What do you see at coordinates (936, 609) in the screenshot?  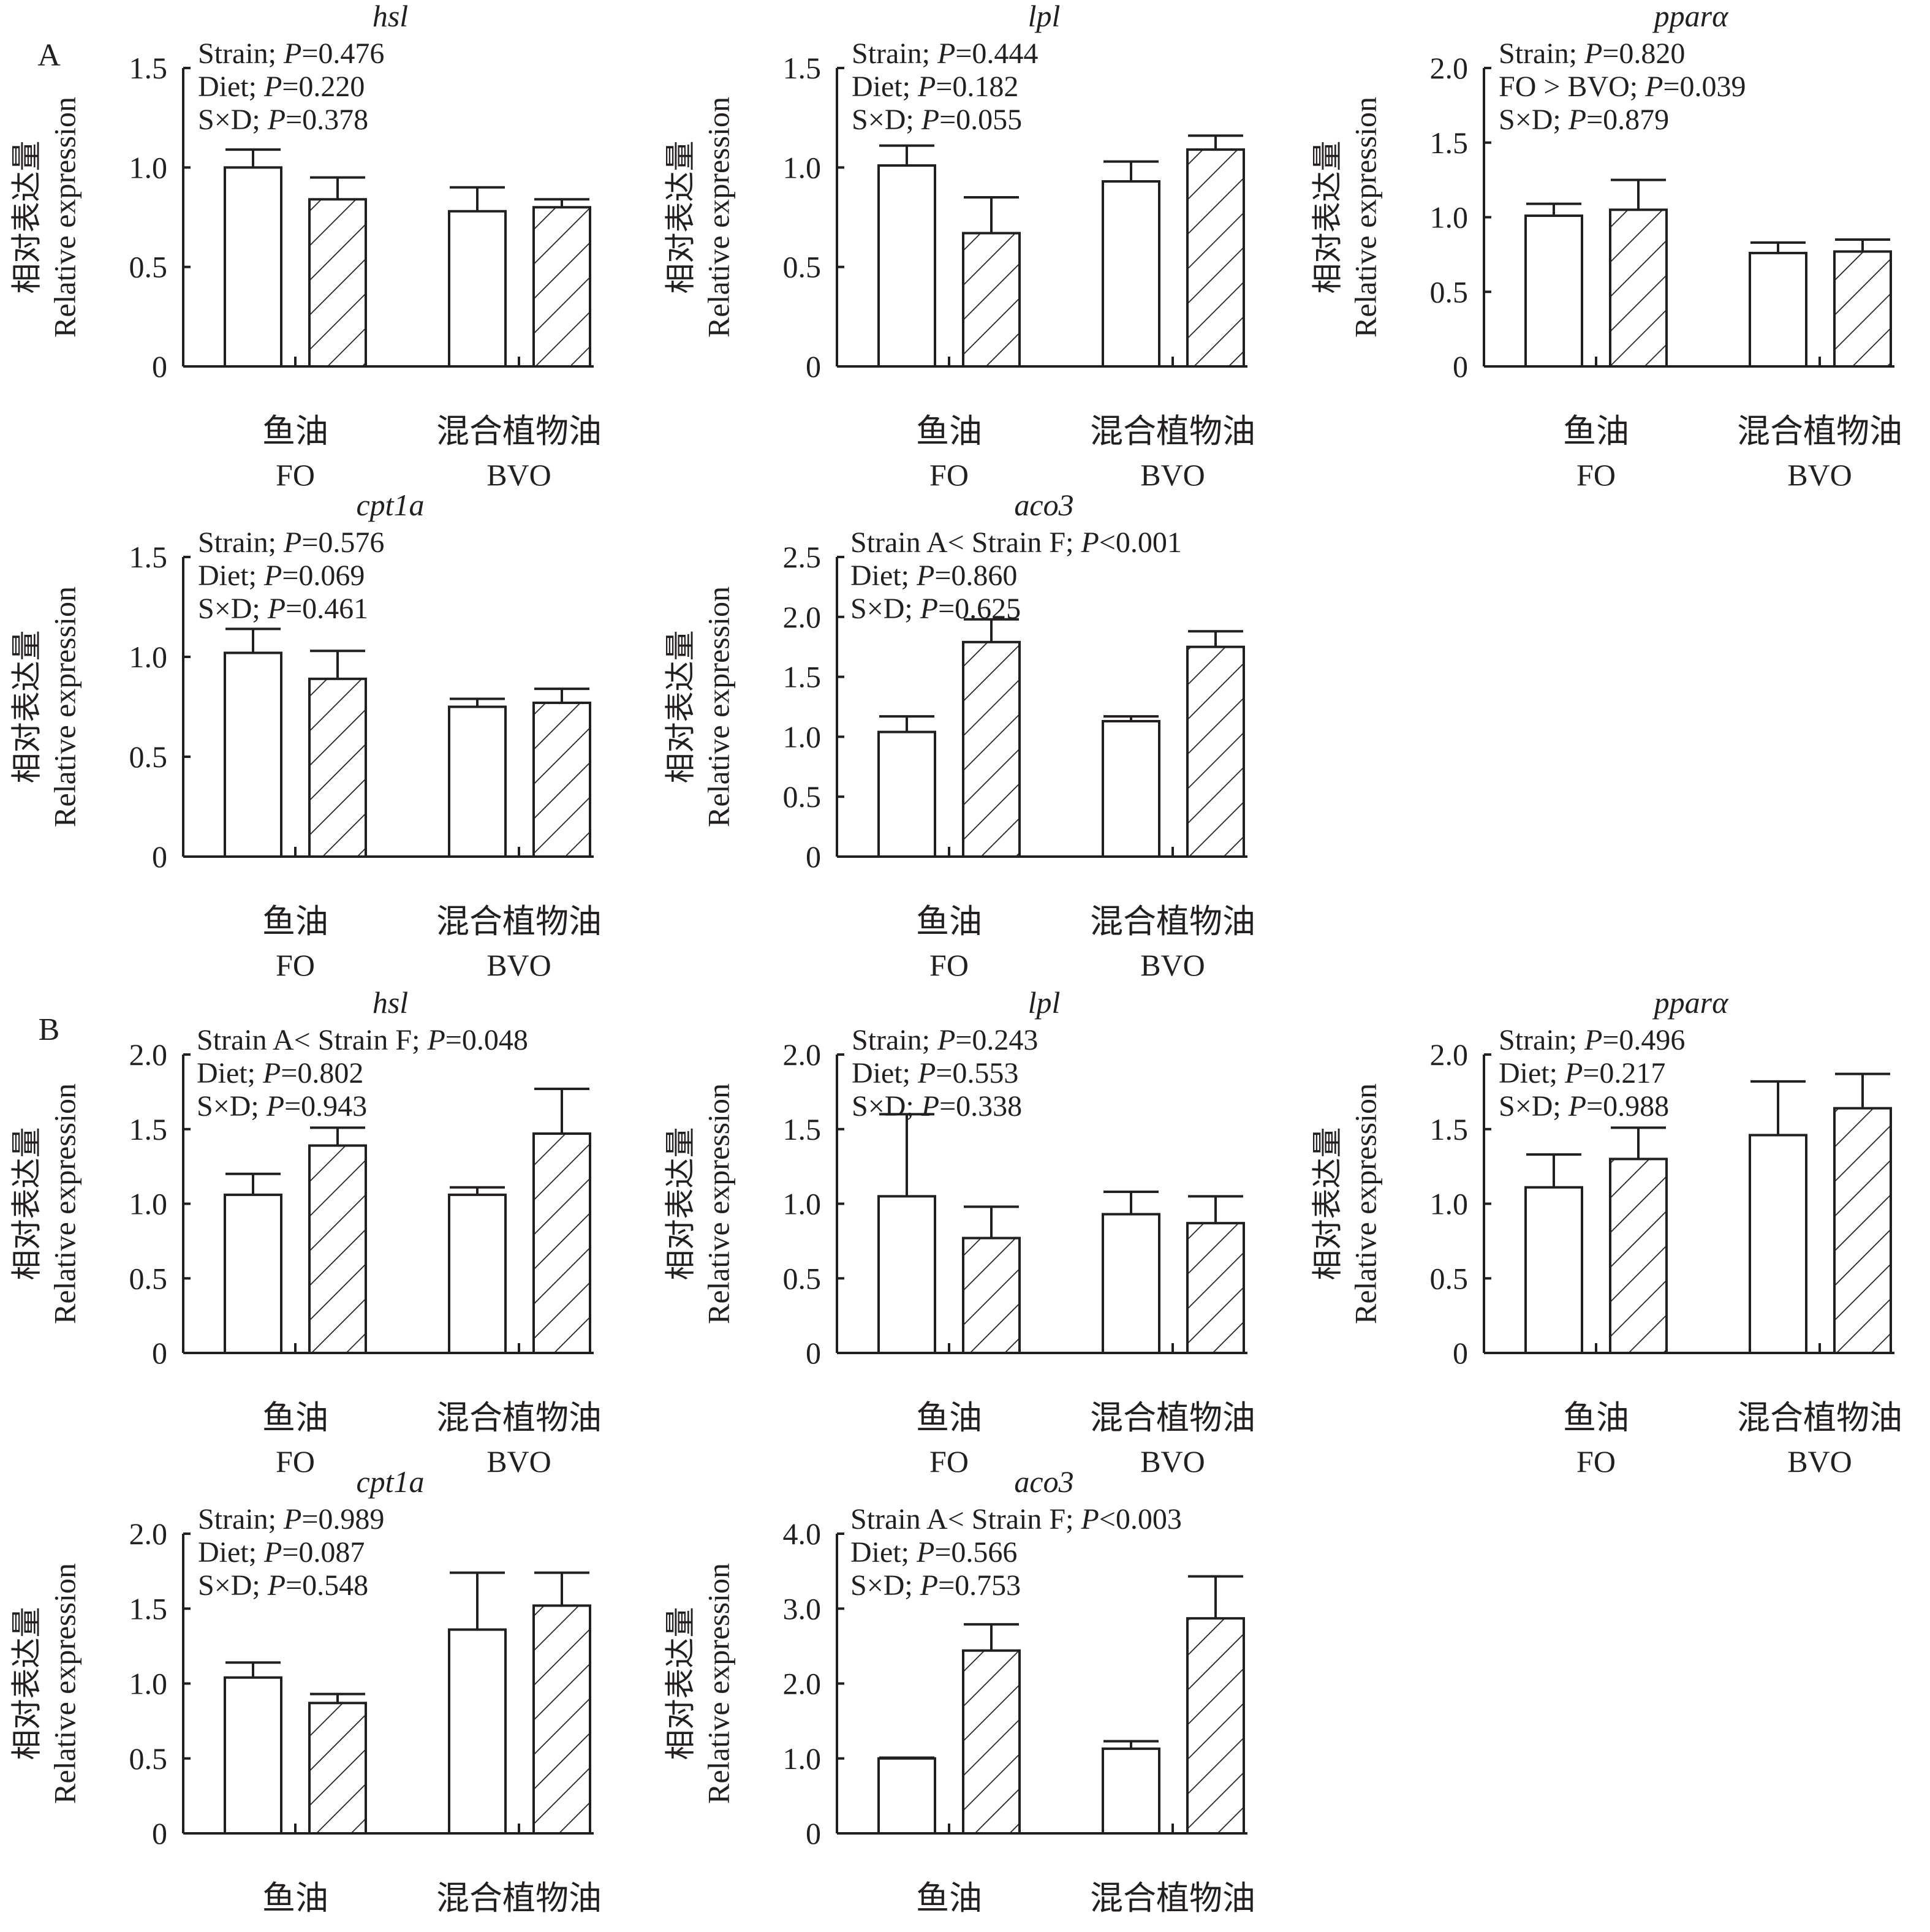 I see `stat-annotation-line: S×D; P=0.625` at bounding box center [936, 609].